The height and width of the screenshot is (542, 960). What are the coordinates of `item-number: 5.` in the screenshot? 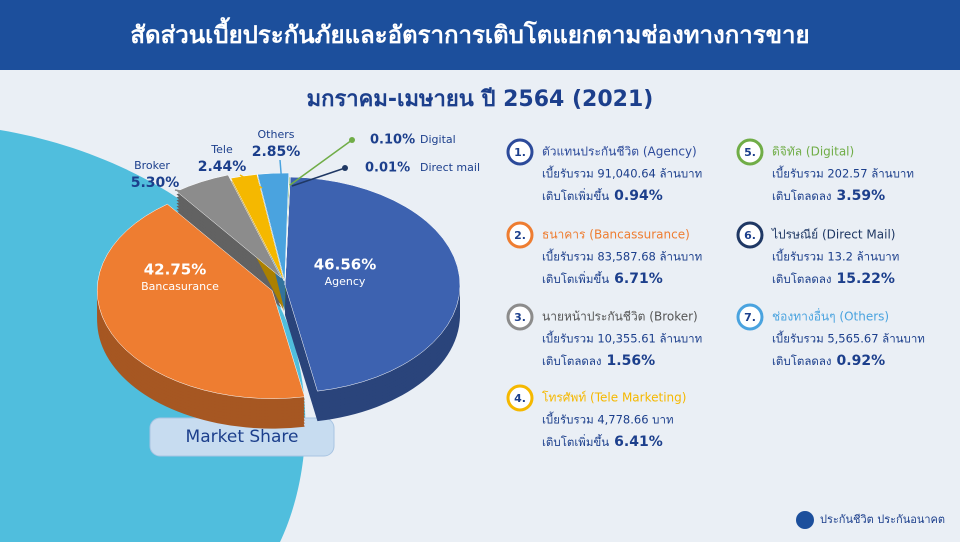 It's located at (750, 152).